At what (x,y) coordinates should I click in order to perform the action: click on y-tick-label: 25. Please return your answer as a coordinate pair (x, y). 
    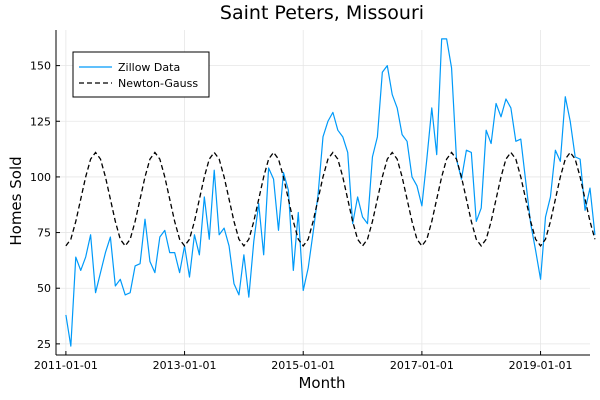
    Looking at the image, I should click on (44, 344).